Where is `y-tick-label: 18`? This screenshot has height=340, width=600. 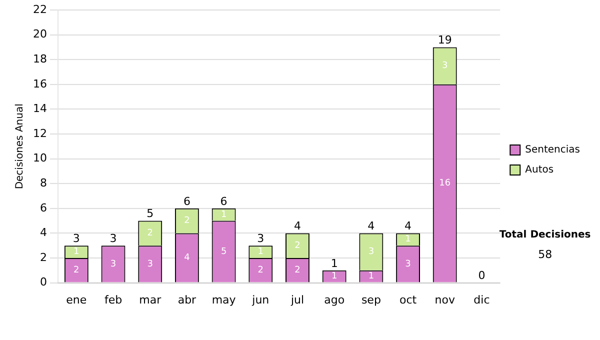 y-tick-label: 18 is located at coordinates (39, 59).